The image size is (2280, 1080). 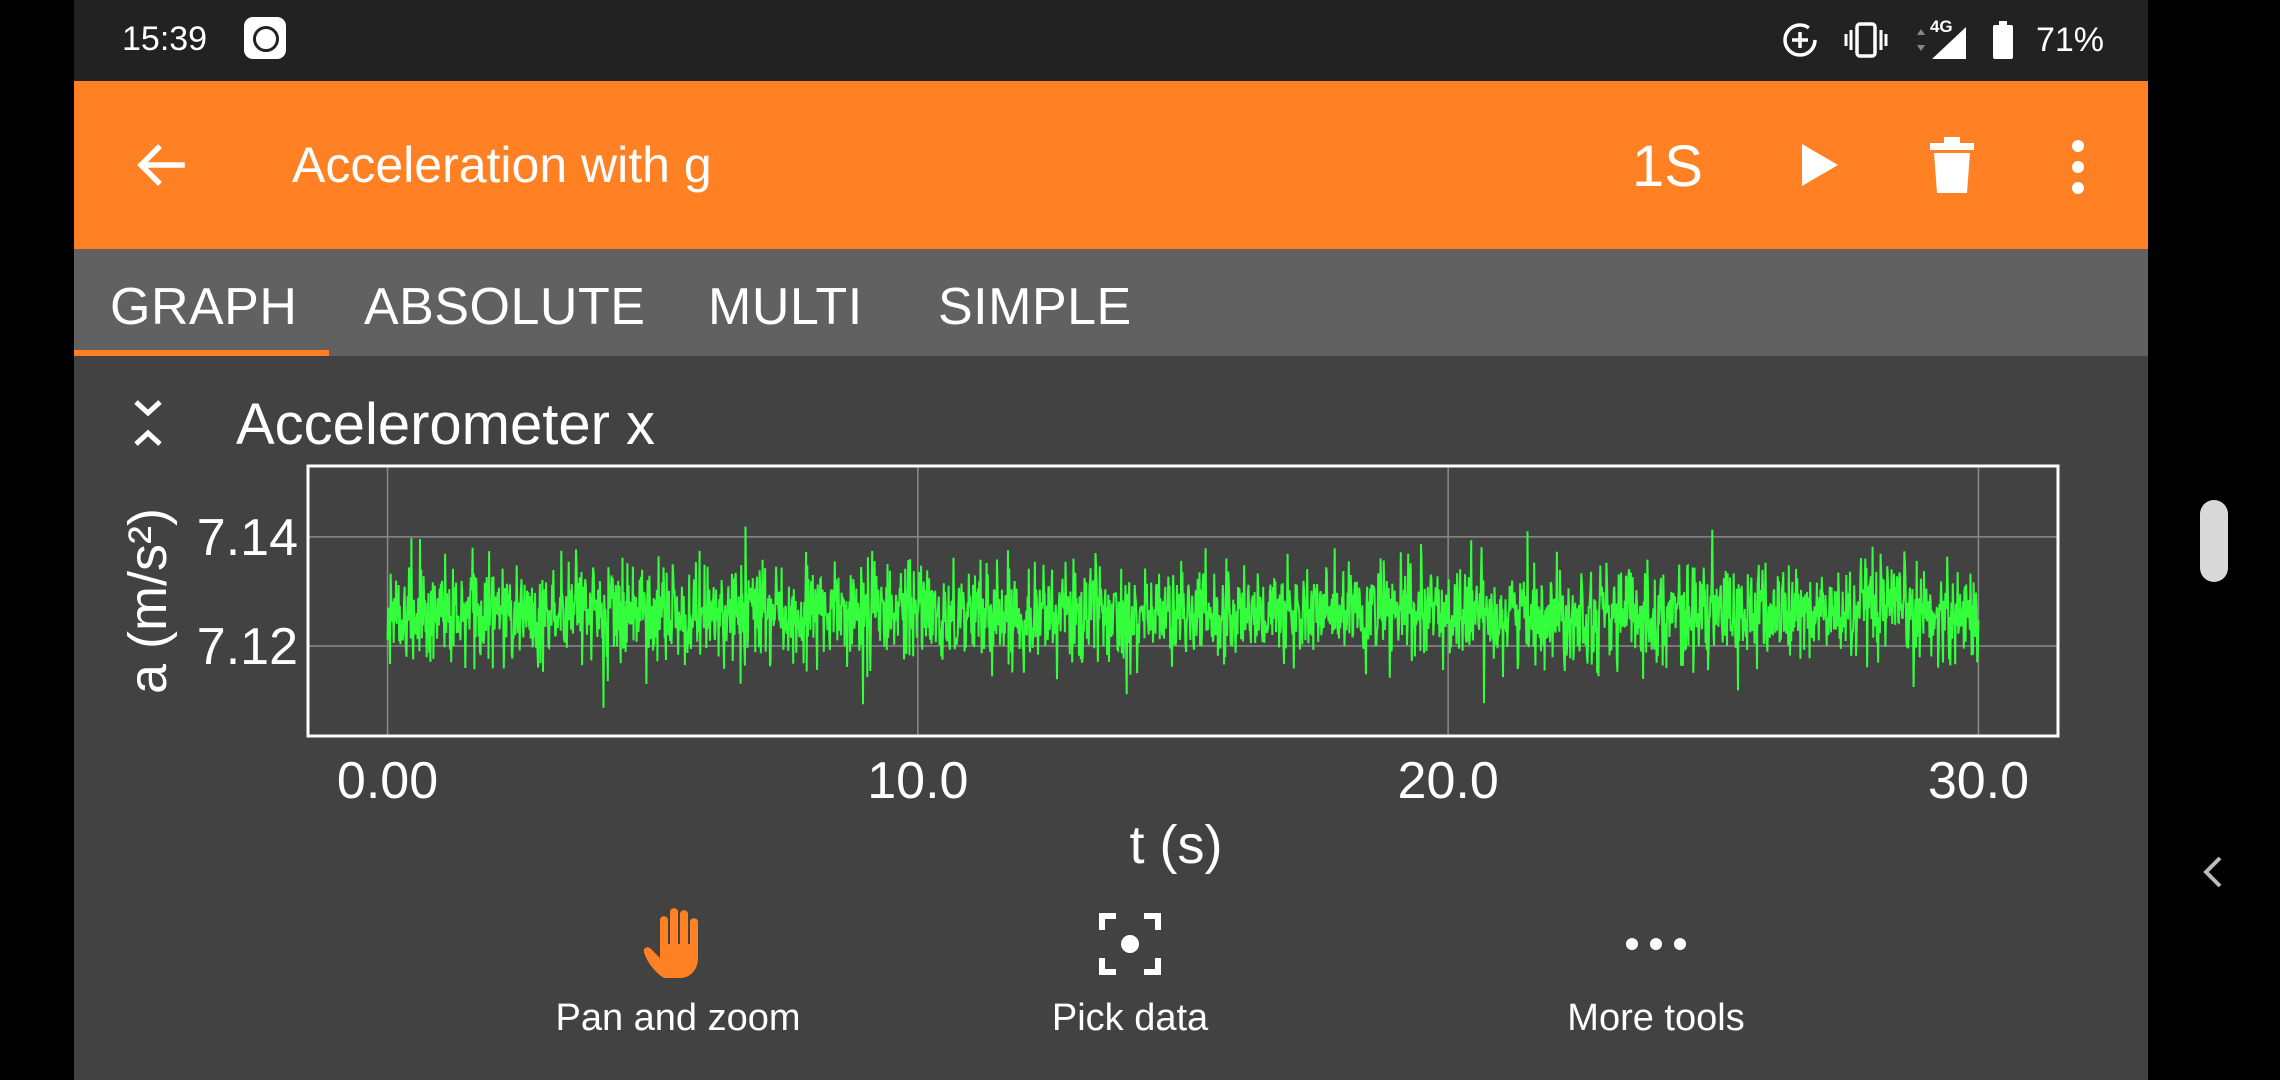 What do you see at coordinates (785, 307) in the screenshot?
I see `tab-multi: MULTI` at bounding box center [785, 307].